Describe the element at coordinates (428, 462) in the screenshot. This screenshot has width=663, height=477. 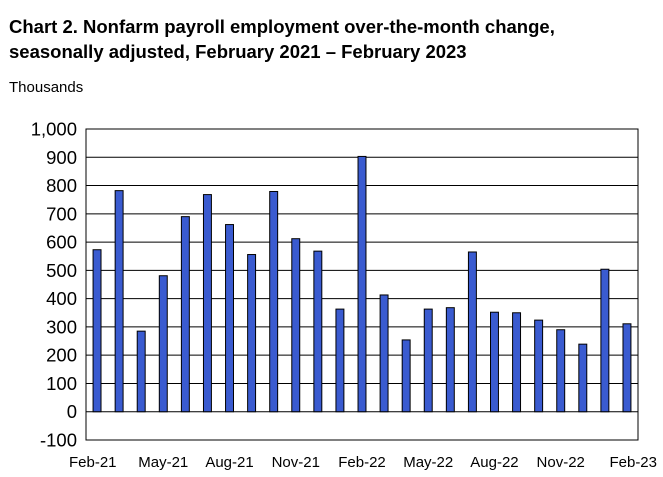
I see `x-tick-label: May-22` at that location.